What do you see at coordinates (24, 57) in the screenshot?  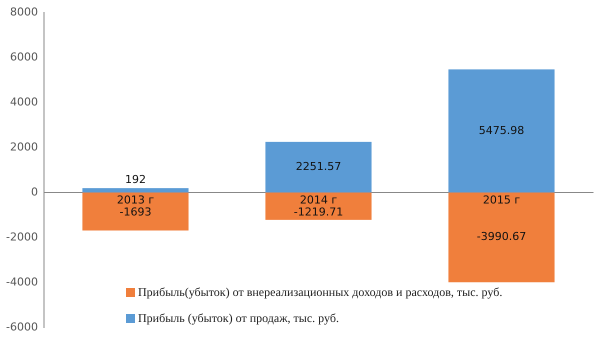 I see `y-tick-label: 6000` at bounding box center [24, 57].